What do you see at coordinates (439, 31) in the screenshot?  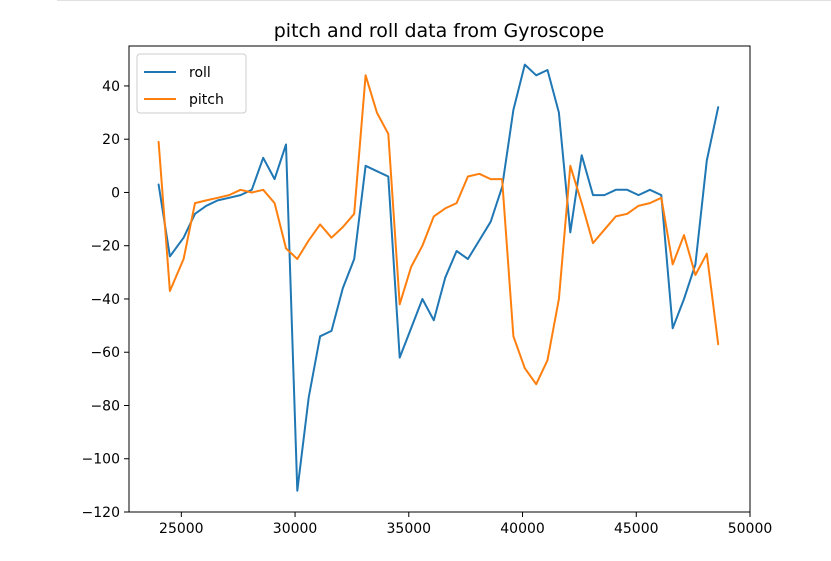 I see `chart-title: pitch and roll data from Gyroscope` at bounding box center [439, 31].